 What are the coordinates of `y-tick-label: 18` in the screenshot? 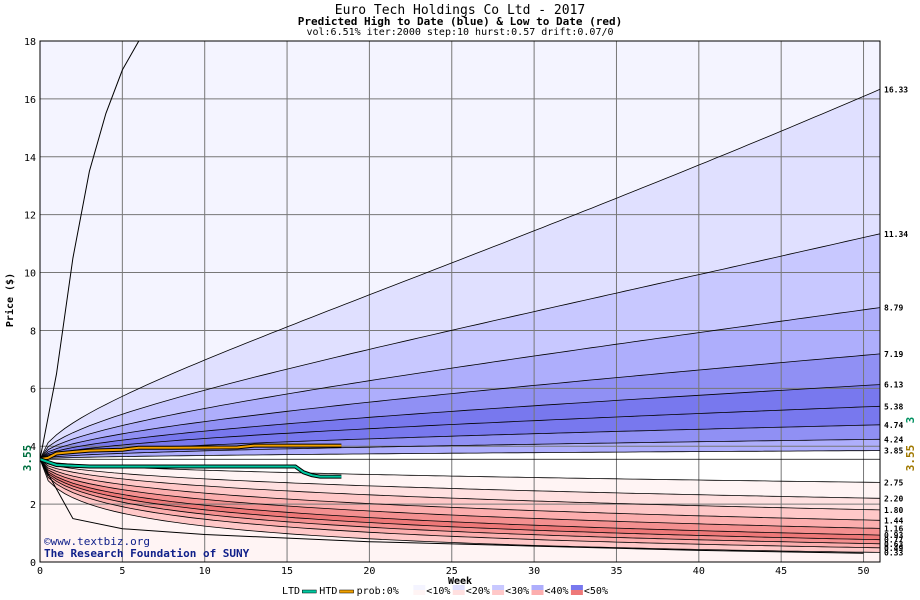 It's located at (30, 42).